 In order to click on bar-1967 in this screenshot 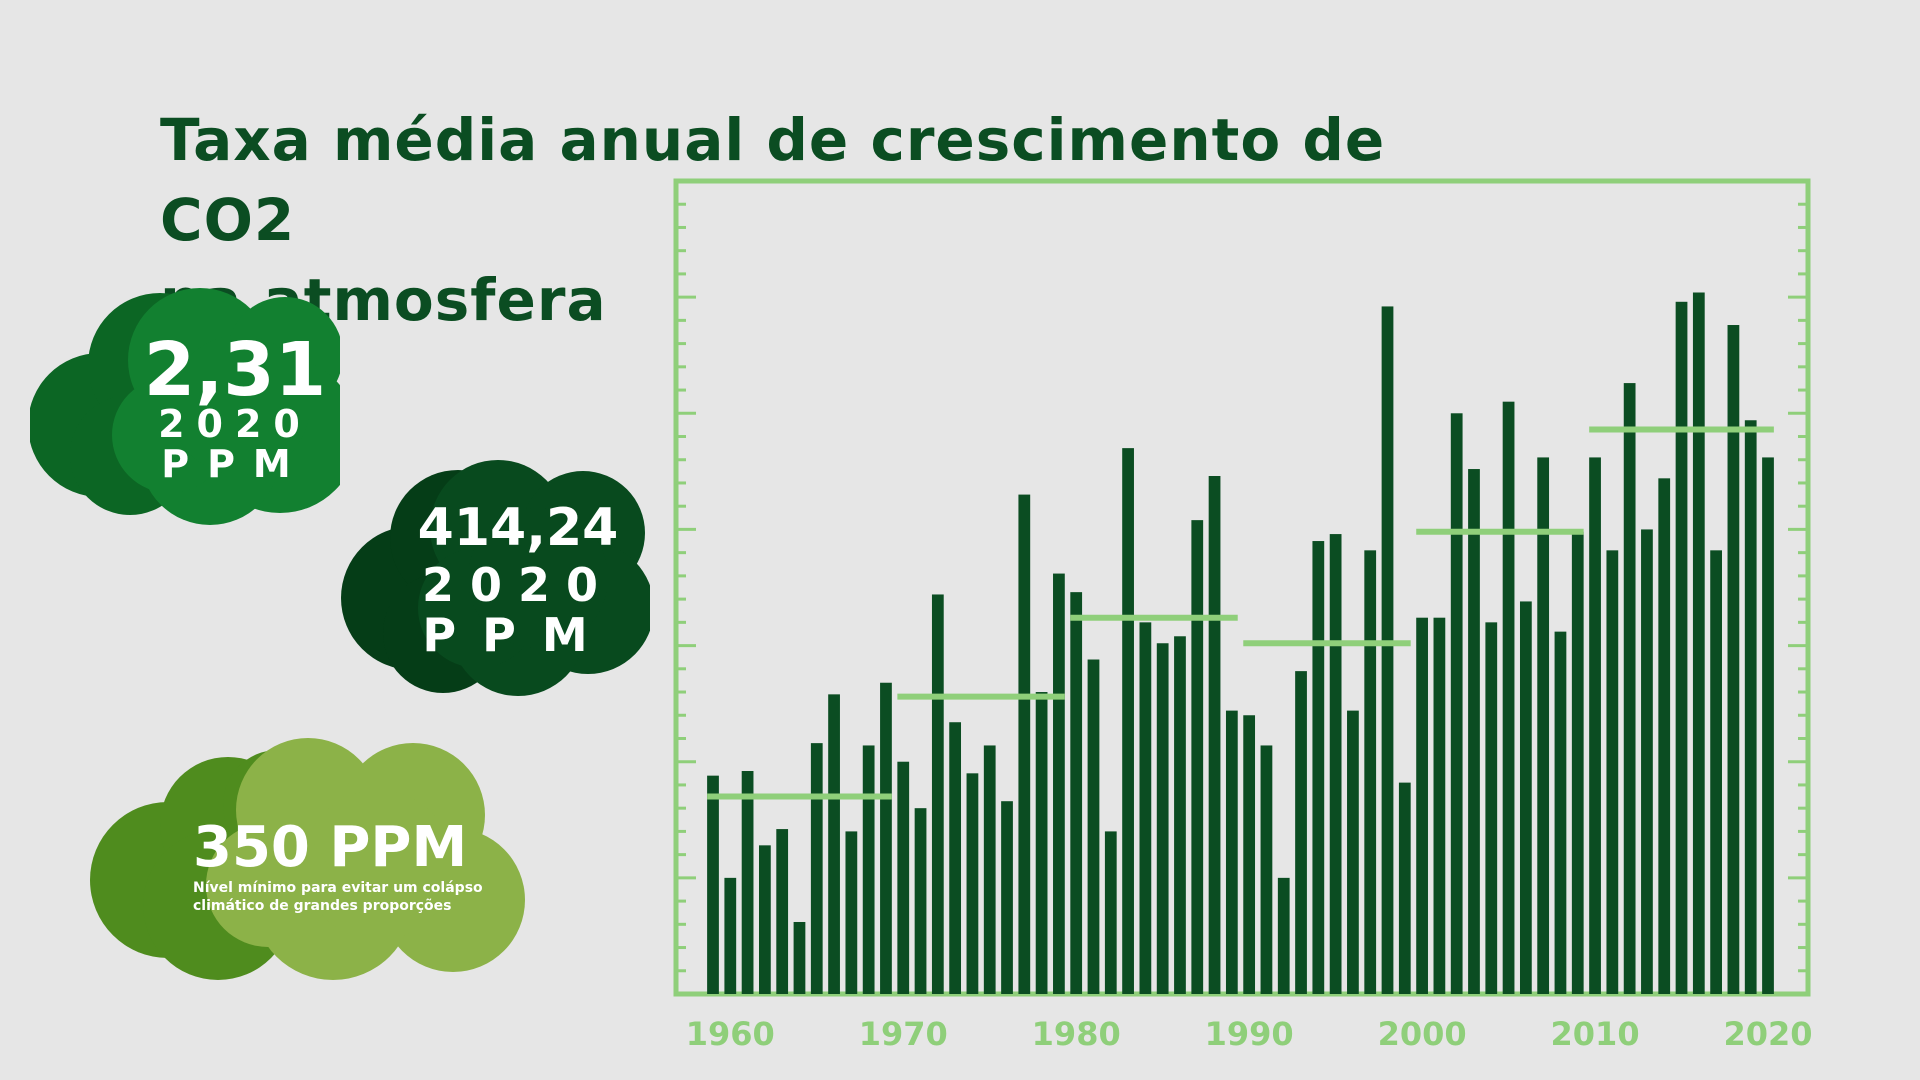, I will do `click(851, 912)`.